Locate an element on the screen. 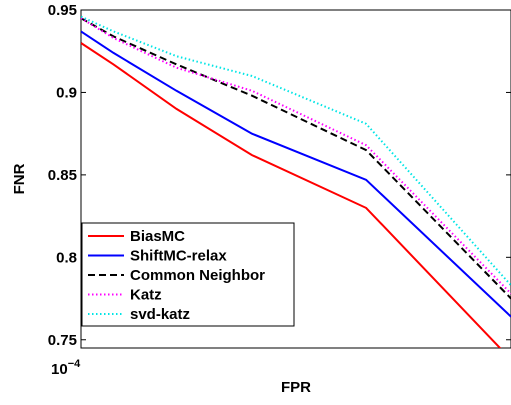  y-tick-label: 0.75 is located at coordinates (62, 340).